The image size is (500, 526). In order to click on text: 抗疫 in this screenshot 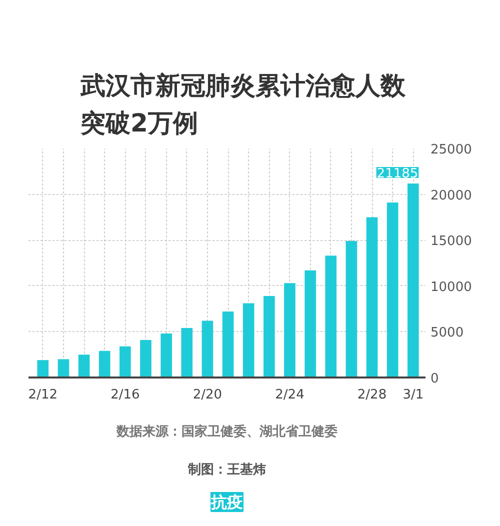, I will do `click(226, 502)`.